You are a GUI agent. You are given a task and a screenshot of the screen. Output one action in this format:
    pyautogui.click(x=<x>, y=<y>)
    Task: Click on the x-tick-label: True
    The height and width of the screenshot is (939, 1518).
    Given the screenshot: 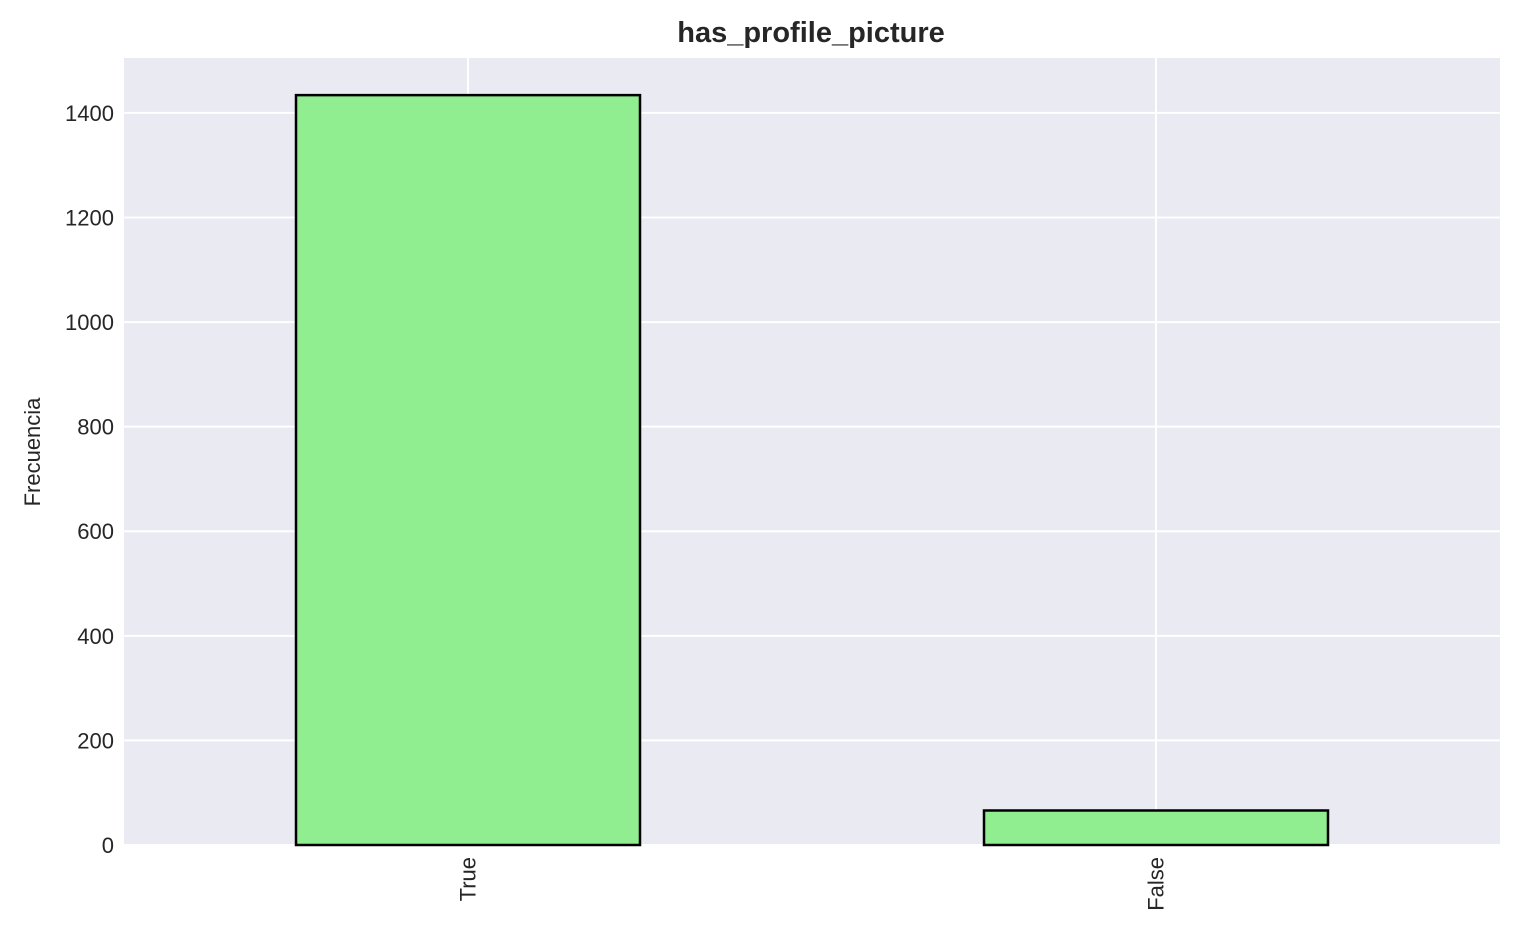 What is the action you would take?
    pyautogui.click(x=468, y=879)
    